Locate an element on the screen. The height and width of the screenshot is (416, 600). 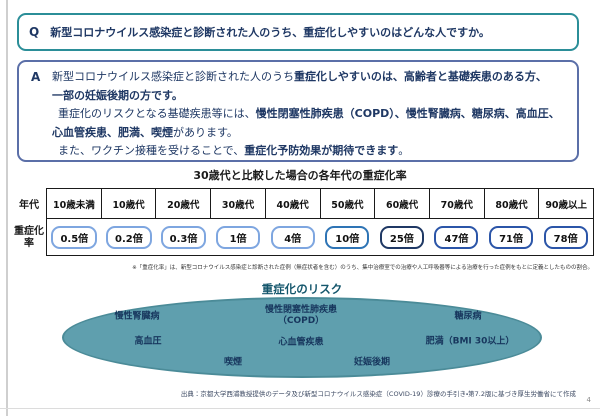
risk-label-diabetes: 糖尿病 is located at coordinates (468, 316).